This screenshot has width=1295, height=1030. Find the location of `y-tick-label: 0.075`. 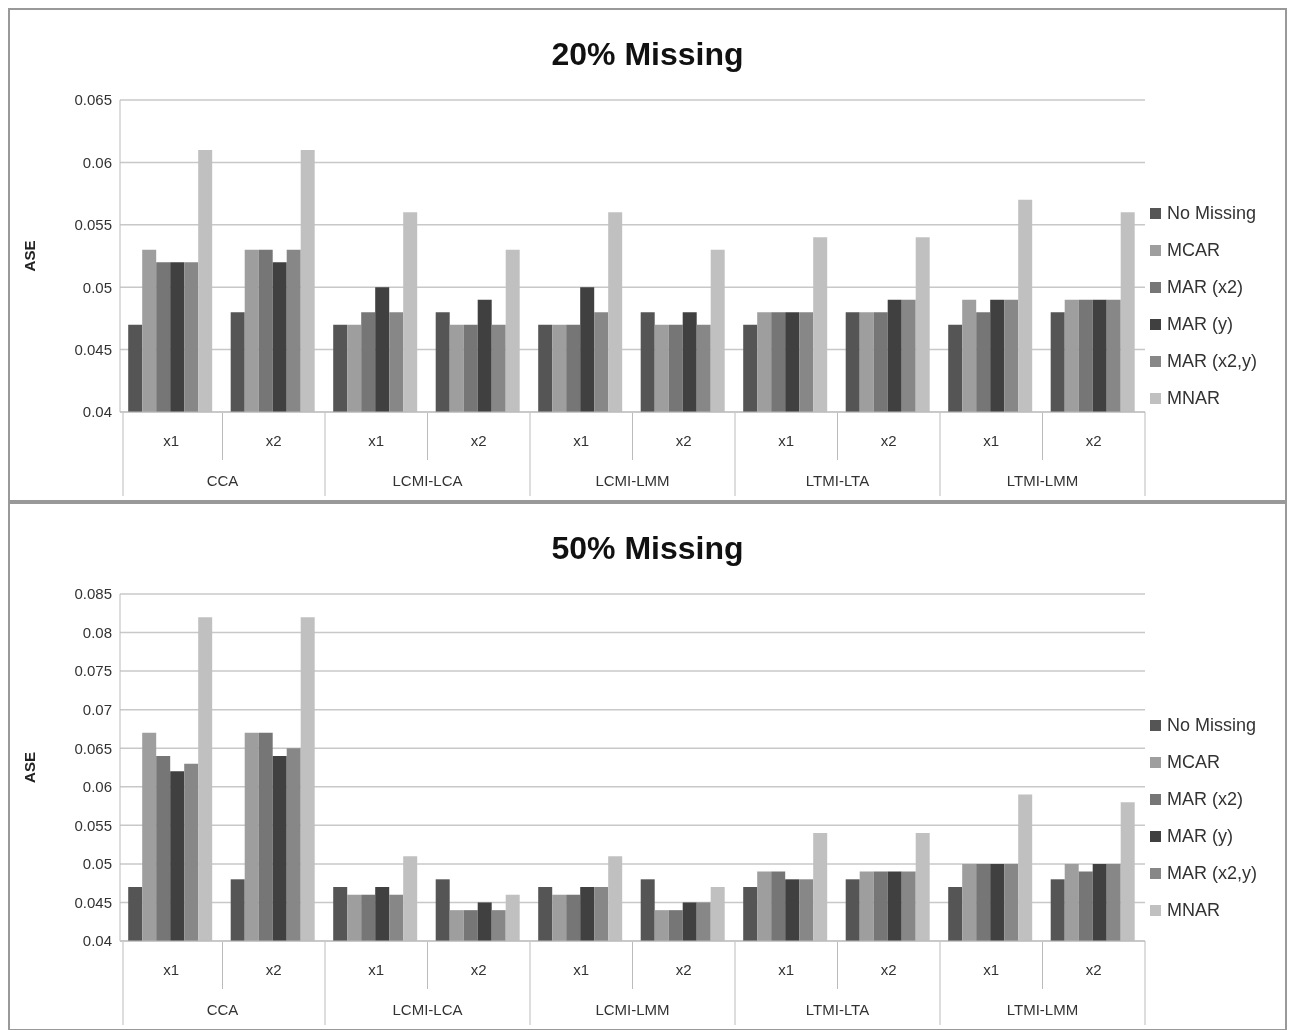

y-tick-label: 0.075 is located at coordinates (93, 671).